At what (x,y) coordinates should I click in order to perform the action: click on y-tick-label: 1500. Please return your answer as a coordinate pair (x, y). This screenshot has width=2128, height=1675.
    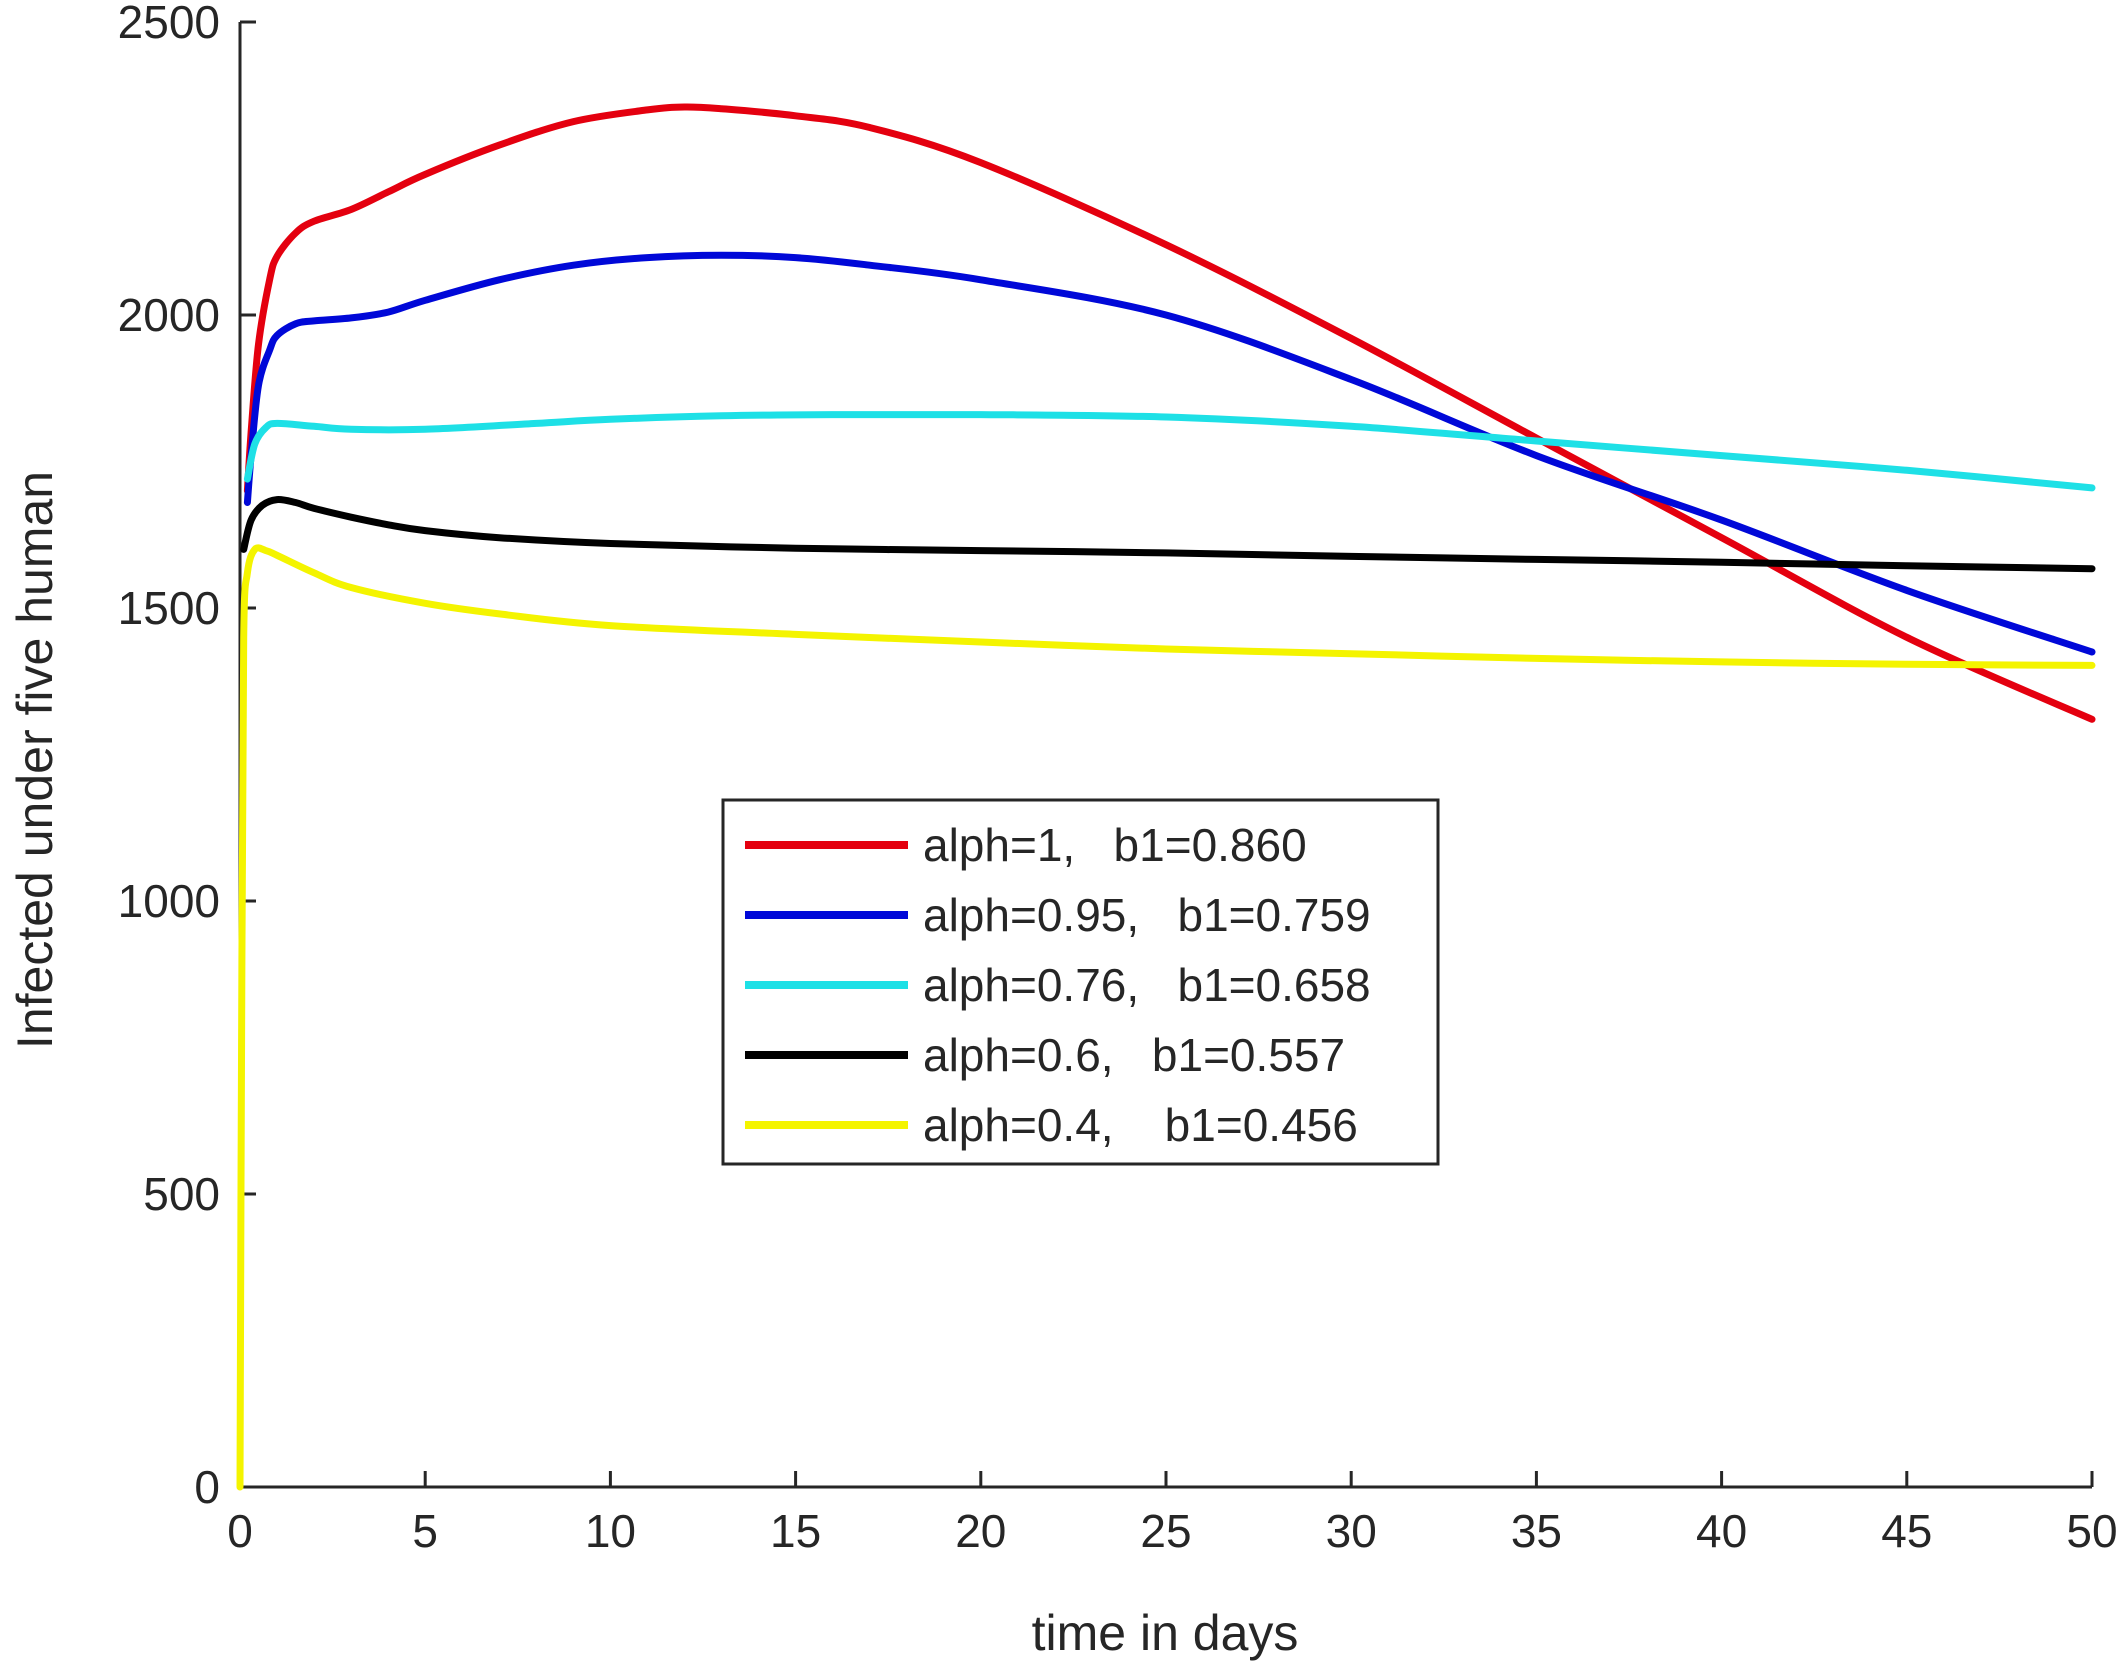
    Looking at the image, I should click on (169, 608).